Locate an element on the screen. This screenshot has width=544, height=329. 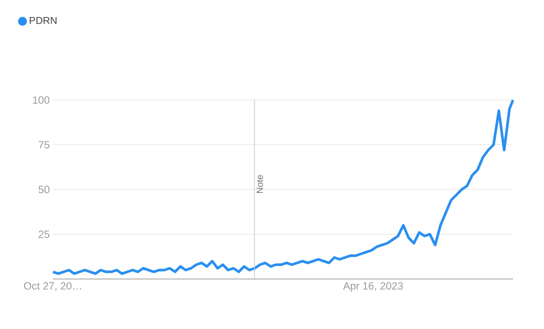
legend-label: PDRN is located at coordinates (43, 20).